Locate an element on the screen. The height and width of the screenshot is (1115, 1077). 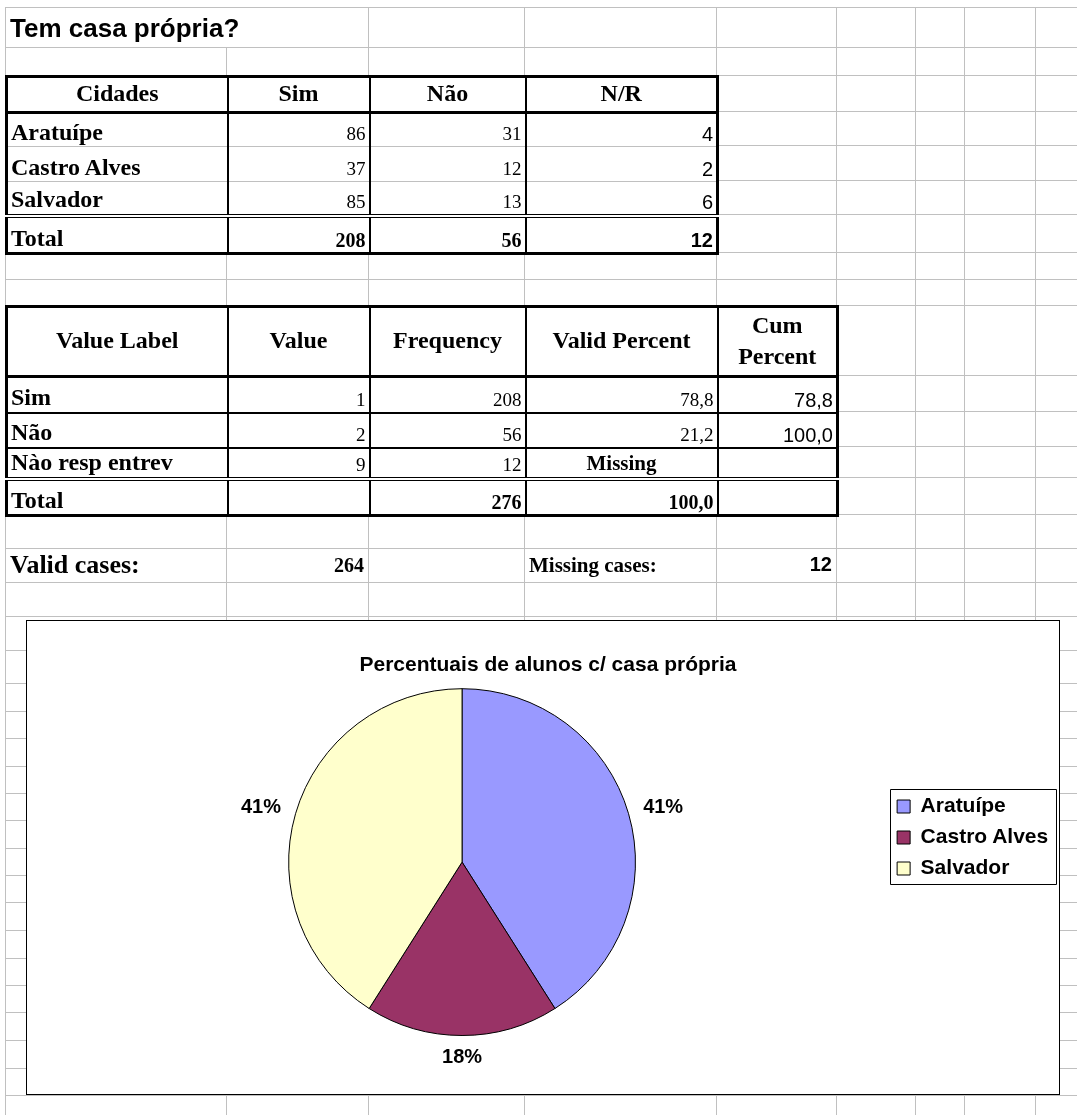
category-label: Frequency is located at coordinates (447, 341).